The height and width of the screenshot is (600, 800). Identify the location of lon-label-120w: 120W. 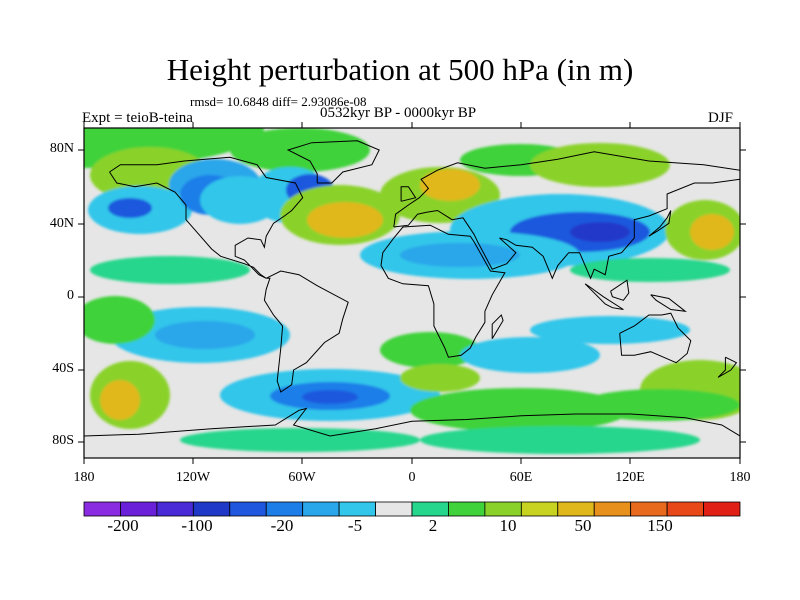
(193, 477).